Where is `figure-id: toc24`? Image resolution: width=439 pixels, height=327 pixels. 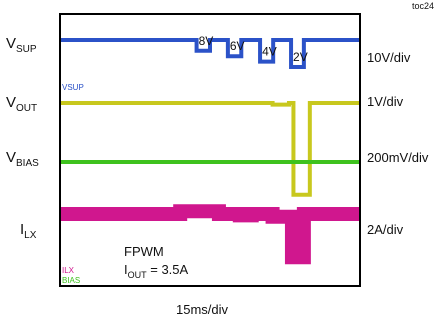 figure-id: toc24 is located at coordinates (423, 6).